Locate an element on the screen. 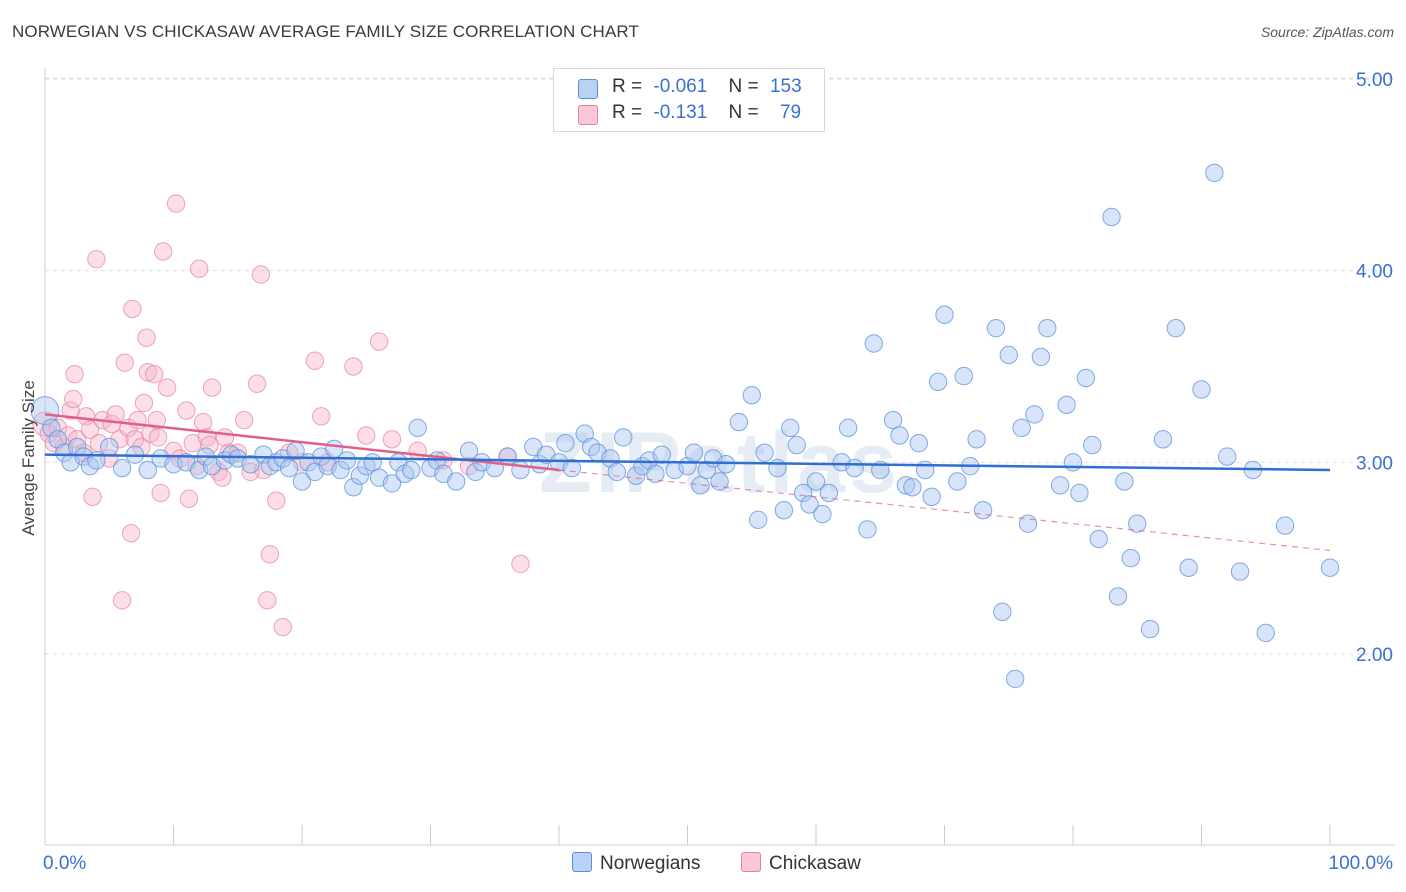 This screenshot has height=892, width=1406. y-tick-label: 5.00 is located at coordinates (1374, 80).